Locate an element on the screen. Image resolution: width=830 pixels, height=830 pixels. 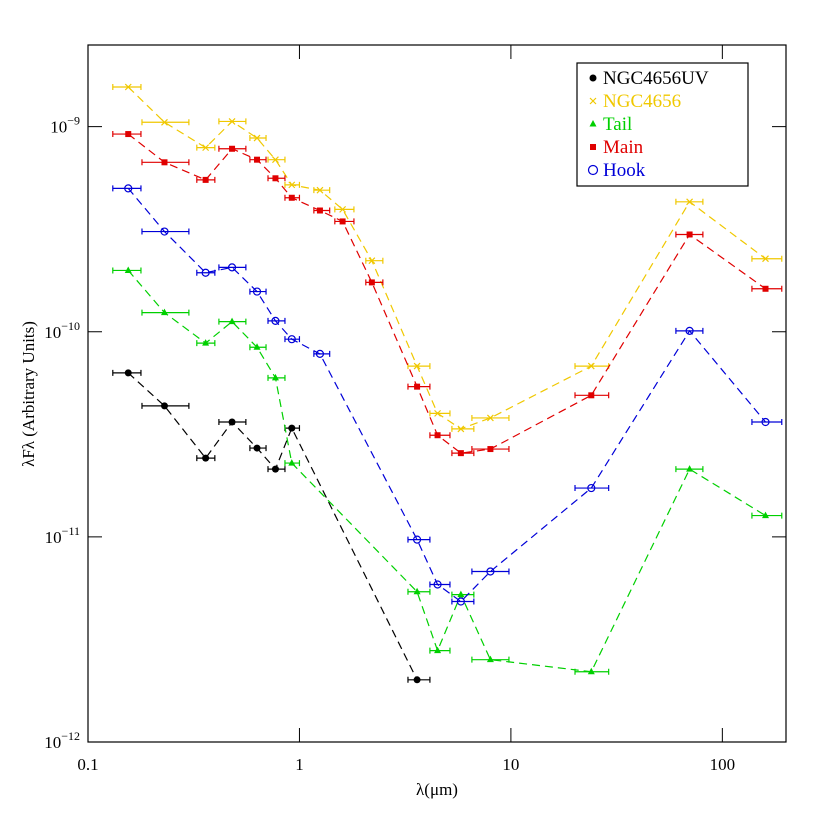
legend-label: Hook is located at coordinates (624, 170).